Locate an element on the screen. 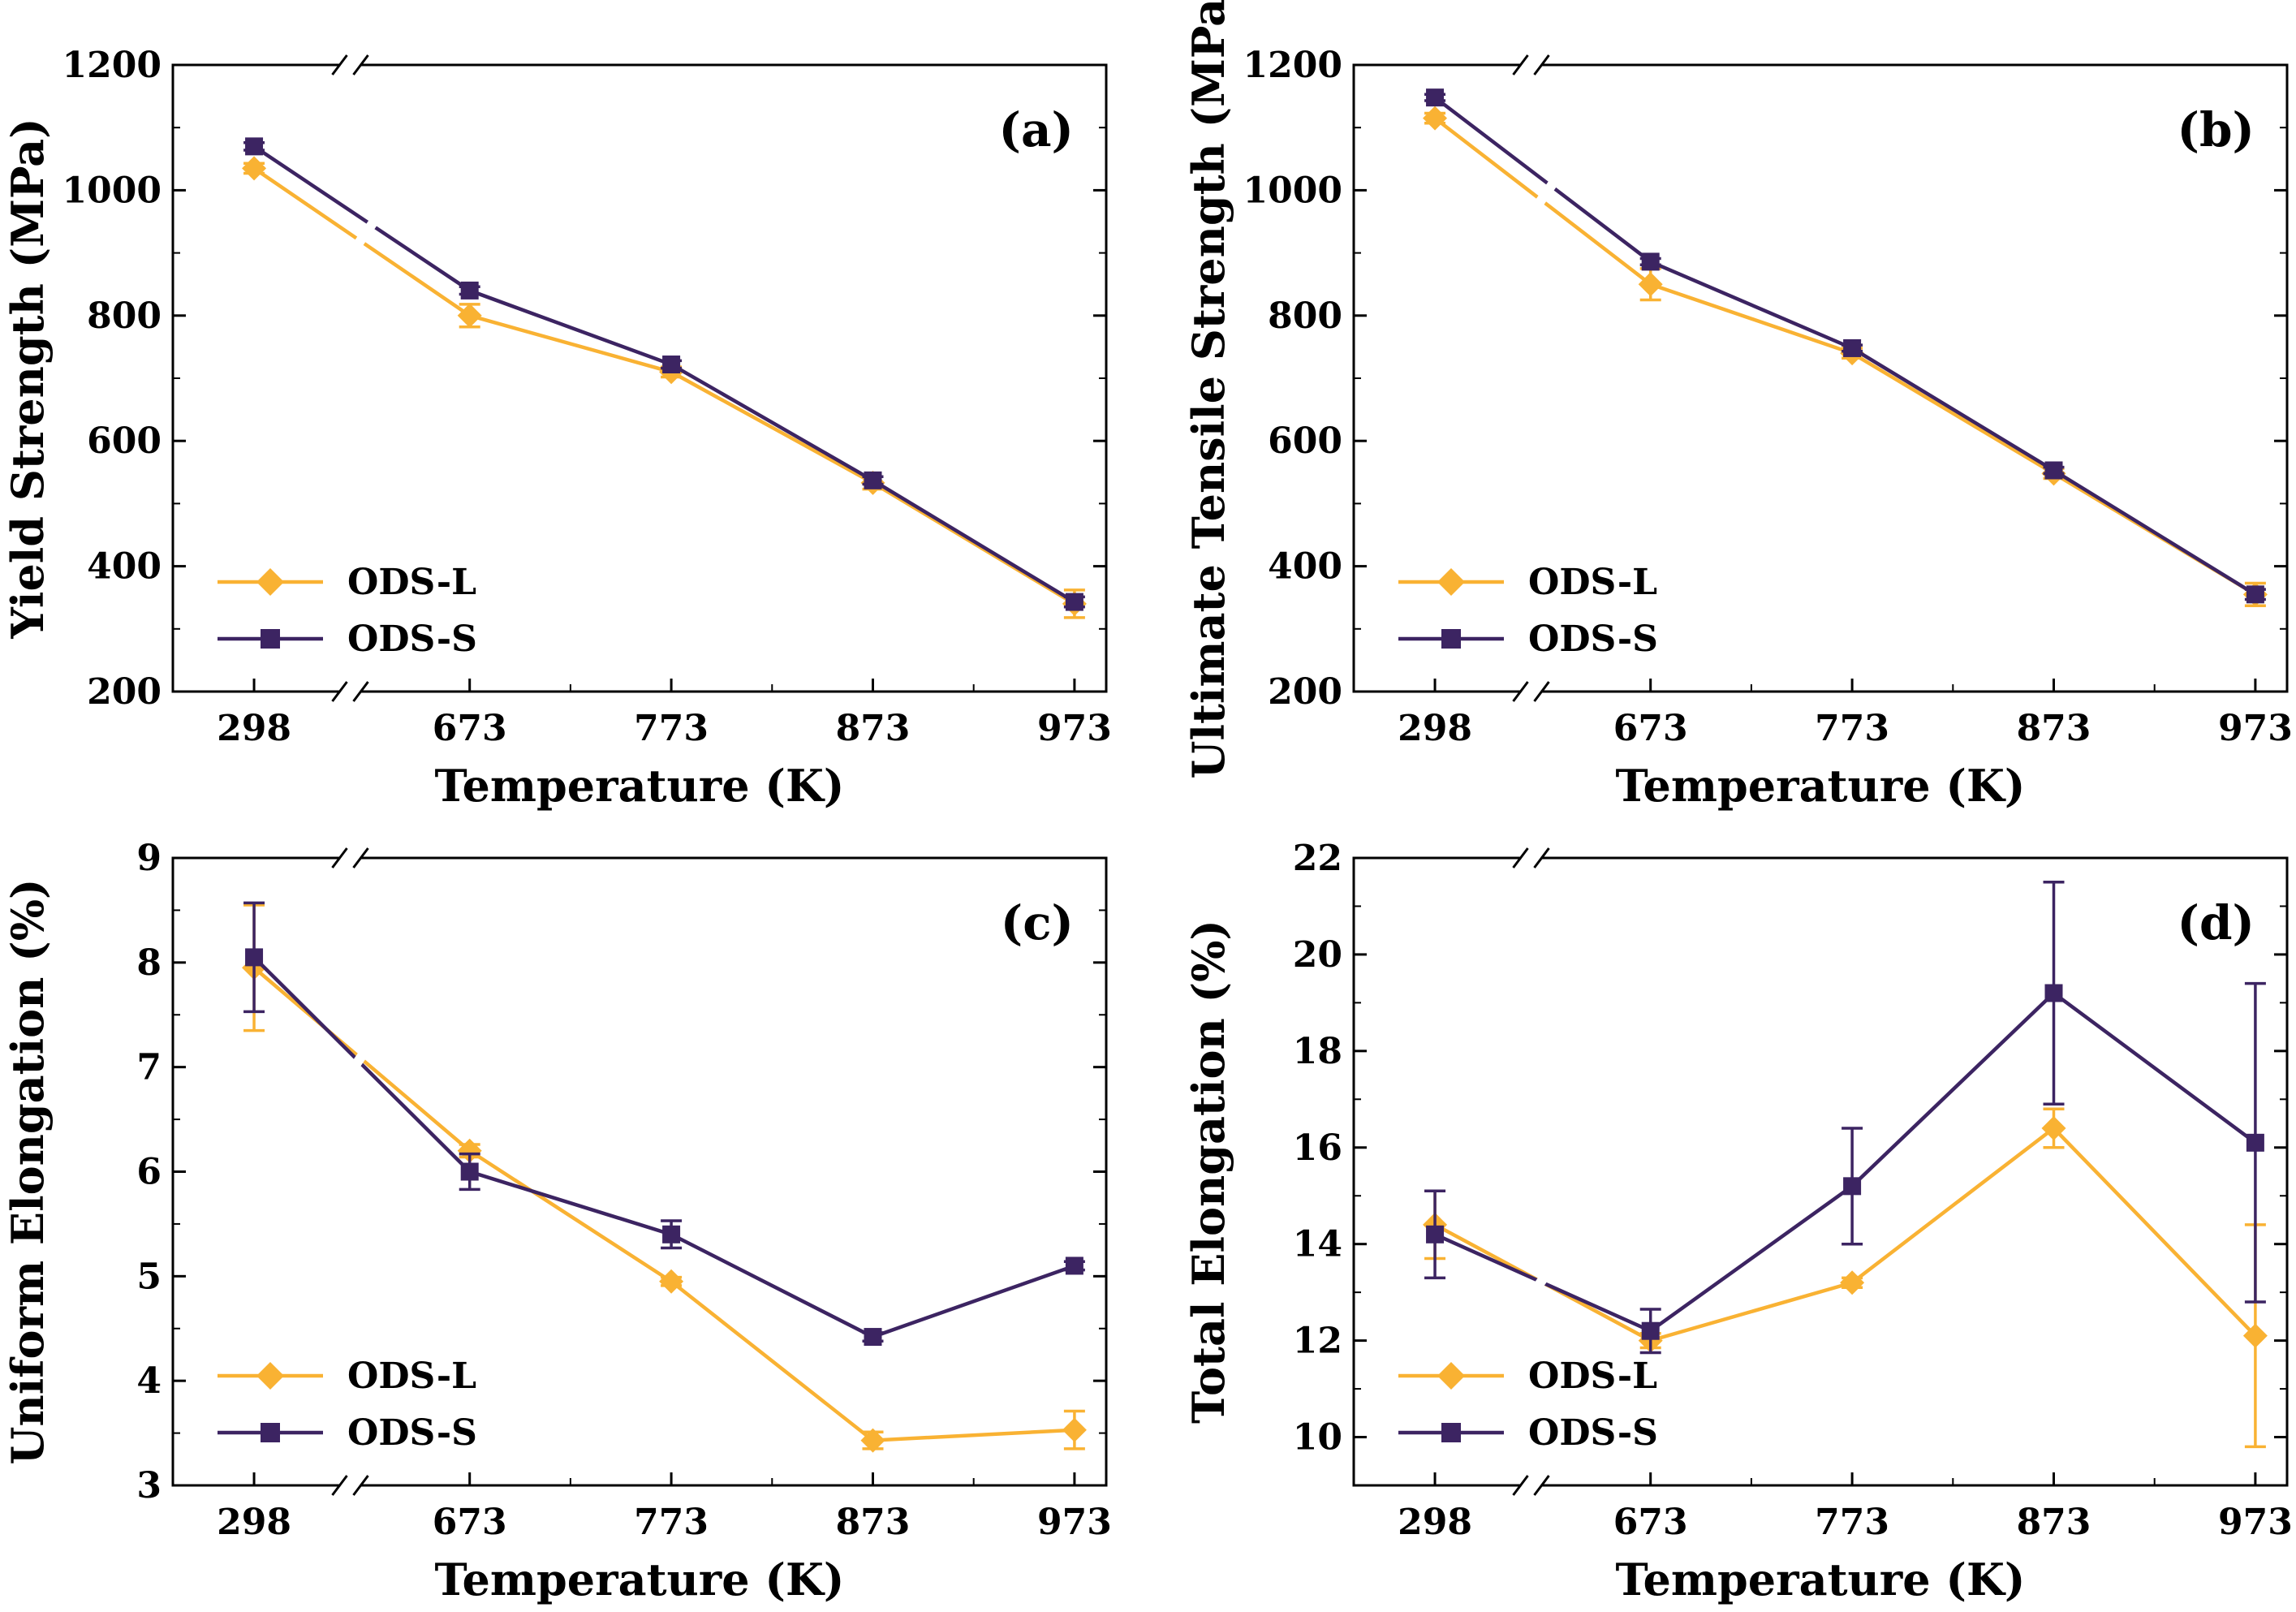  y-tick-label: 14 is located at coordinates (1318, 1244).